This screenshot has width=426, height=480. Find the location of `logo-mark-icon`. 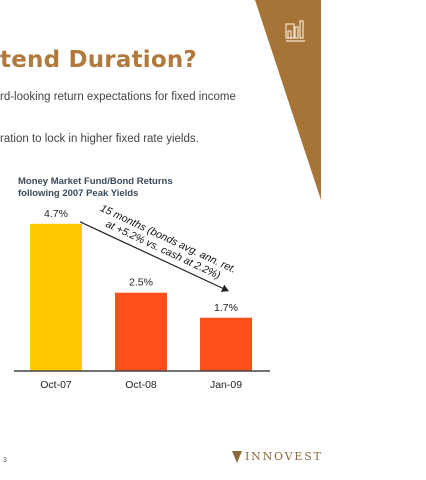

logo-mark-icon is located at coordinates (237, 456).